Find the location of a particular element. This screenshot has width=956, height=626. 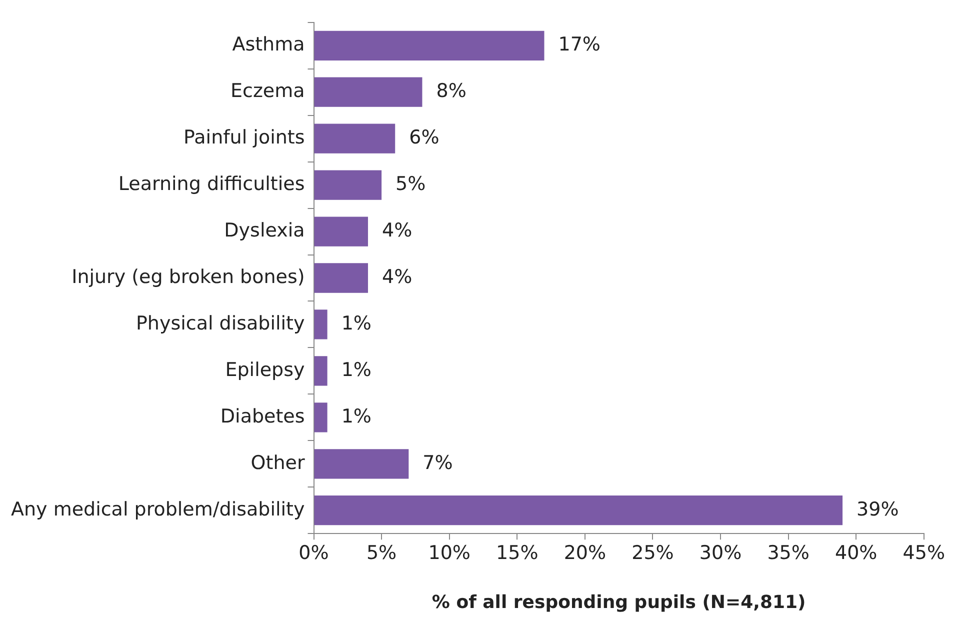

x-tick-label: 35% is located at coordinates (788, 553).